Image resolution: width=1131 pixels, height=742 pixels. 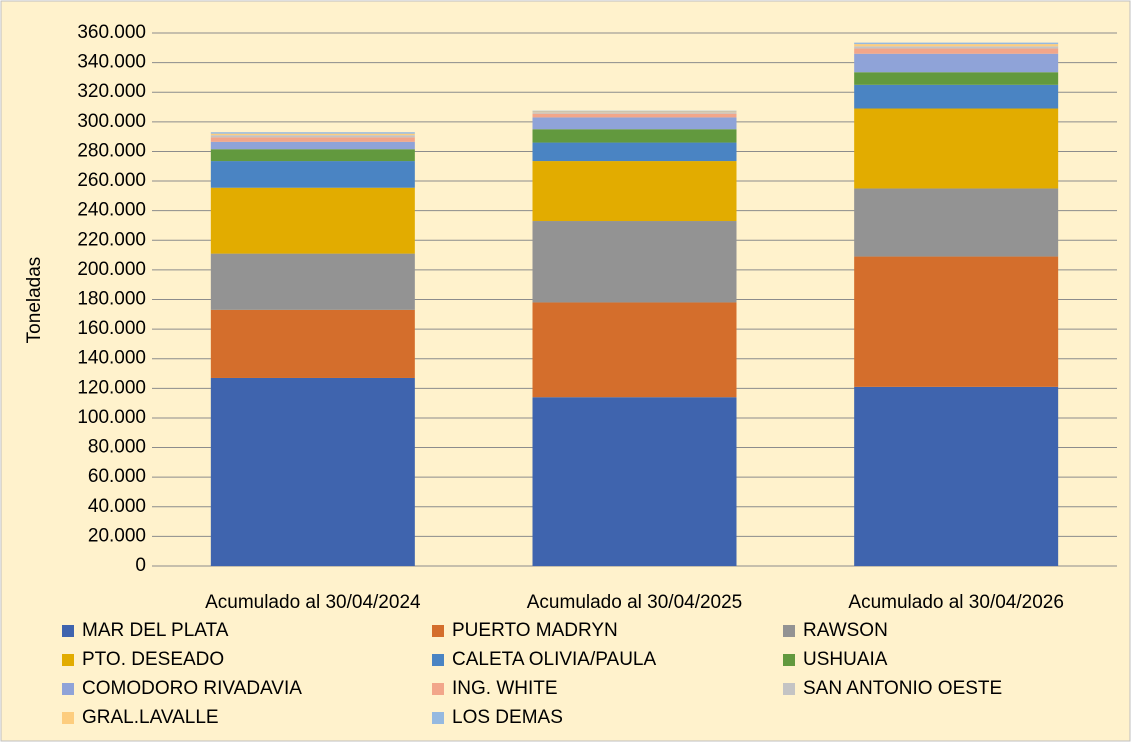 What do you see at coordinates (117, 447) in the screenshot?
I see `y-tick-label: 80.000` at bounding box center [117, 447].